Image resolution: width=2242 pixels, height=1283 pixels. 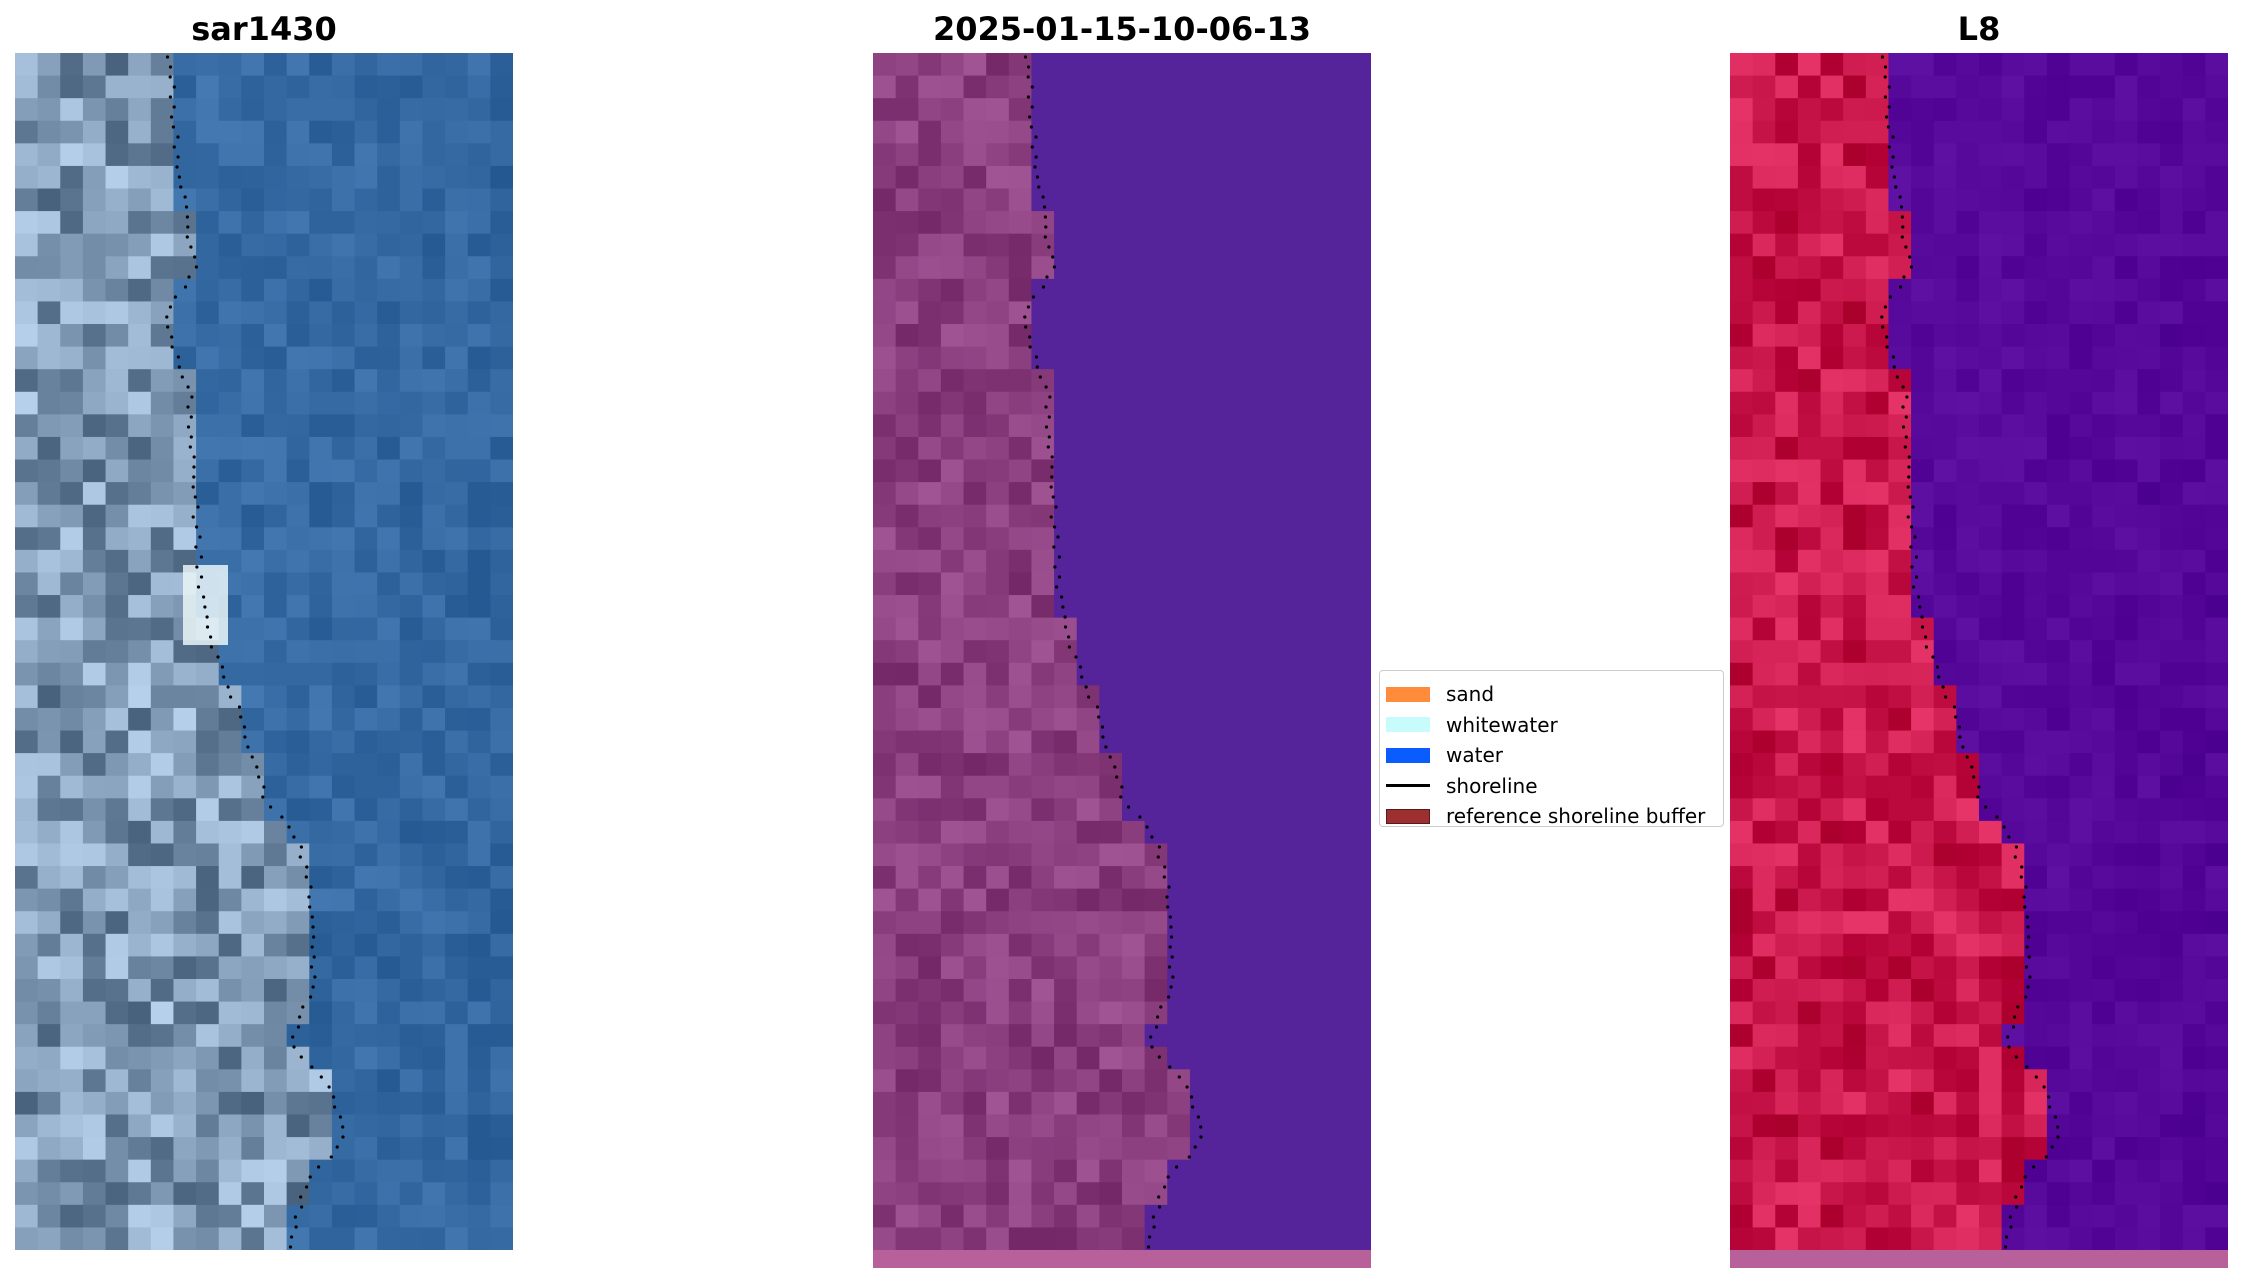 I want to click on legend-item-water: water, so click(x=1551, y=755).